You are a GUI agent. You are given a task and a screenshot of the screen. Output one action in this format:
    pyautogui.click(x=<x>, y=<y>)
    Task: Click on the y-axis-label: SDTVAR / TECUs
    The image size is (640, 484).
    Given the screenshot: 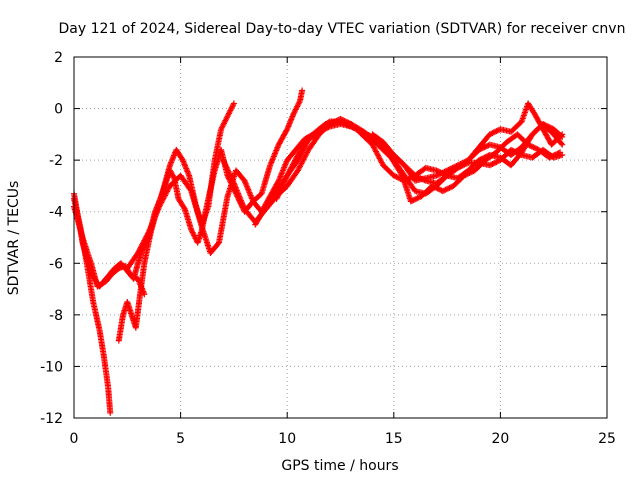 What is the action you would take?
    pyautogui.click(x=14, y=238)
    